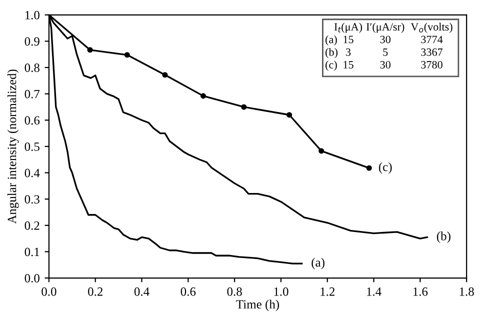 The height and width of the screenshot is (317, 480). I want to click on x-tick-label: 0.0, so click(49, 291).